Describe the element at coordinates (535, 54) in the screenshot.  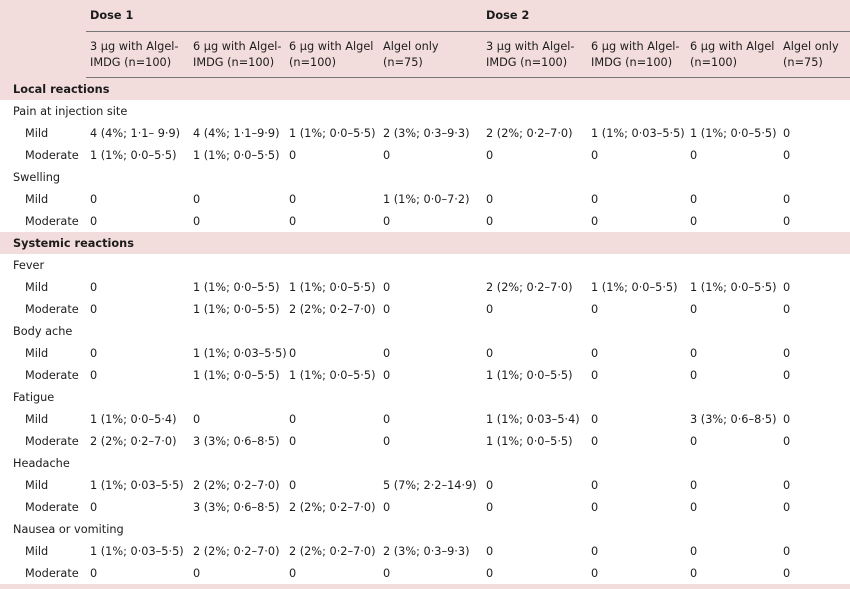
I see `group-header-5: 3 µg with Algel- IMDG (n=100)` at that location.